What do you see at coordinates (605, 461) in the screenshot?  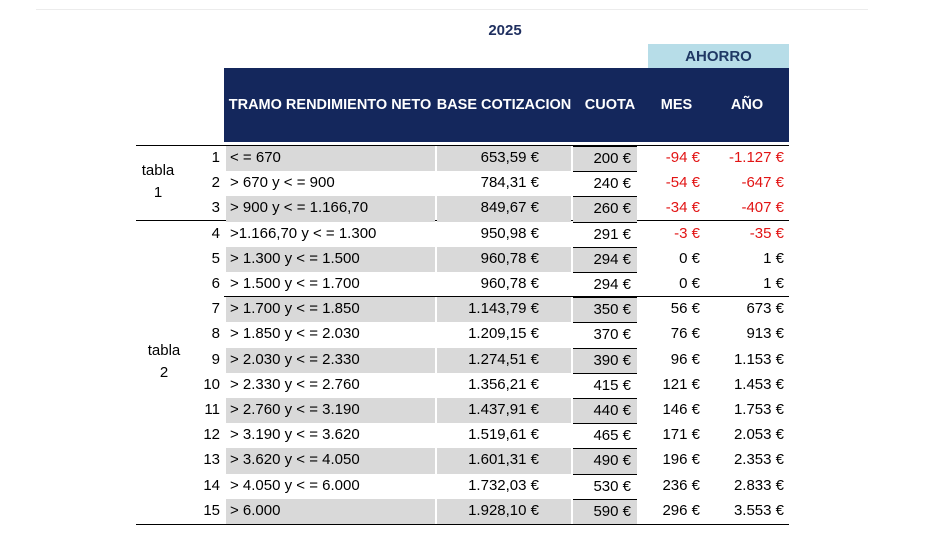 I see `cuota-cell: 490 €` at bounding box center [605, 461].